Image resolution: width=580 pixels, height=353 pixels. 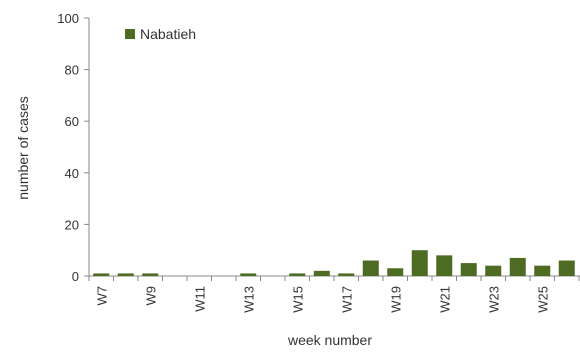 What do you see at coordinates (68, 18) in the screenshot?
I see `y-tick-label: 100` at bounding box center [68, 18].